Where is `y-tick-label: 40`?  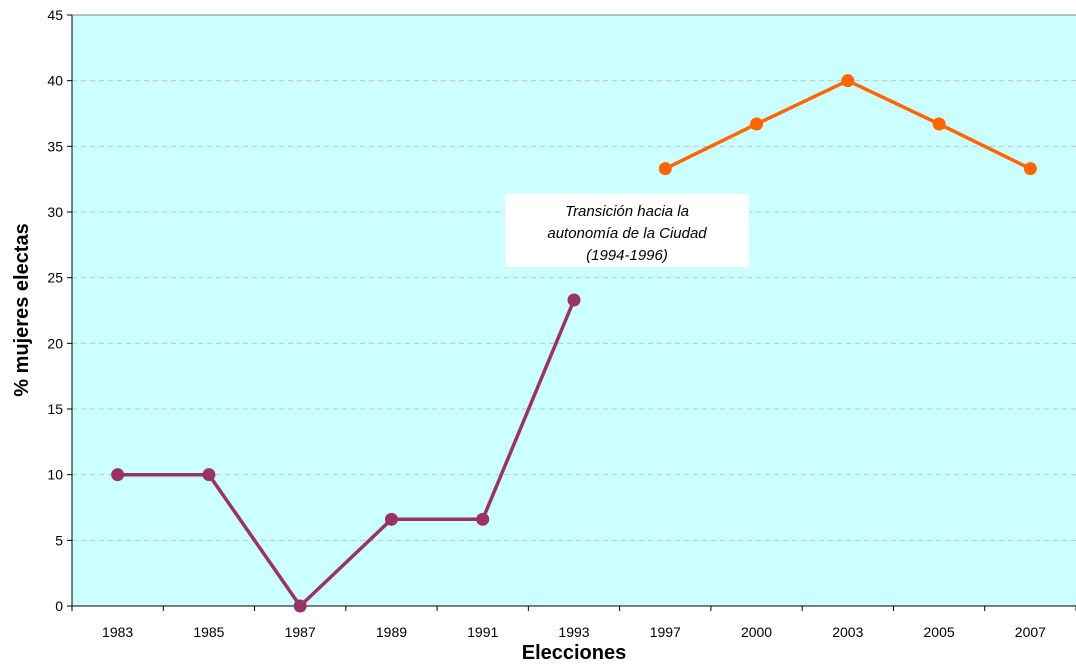 y-tick-label: 40 is located at coordinates (55, 81).